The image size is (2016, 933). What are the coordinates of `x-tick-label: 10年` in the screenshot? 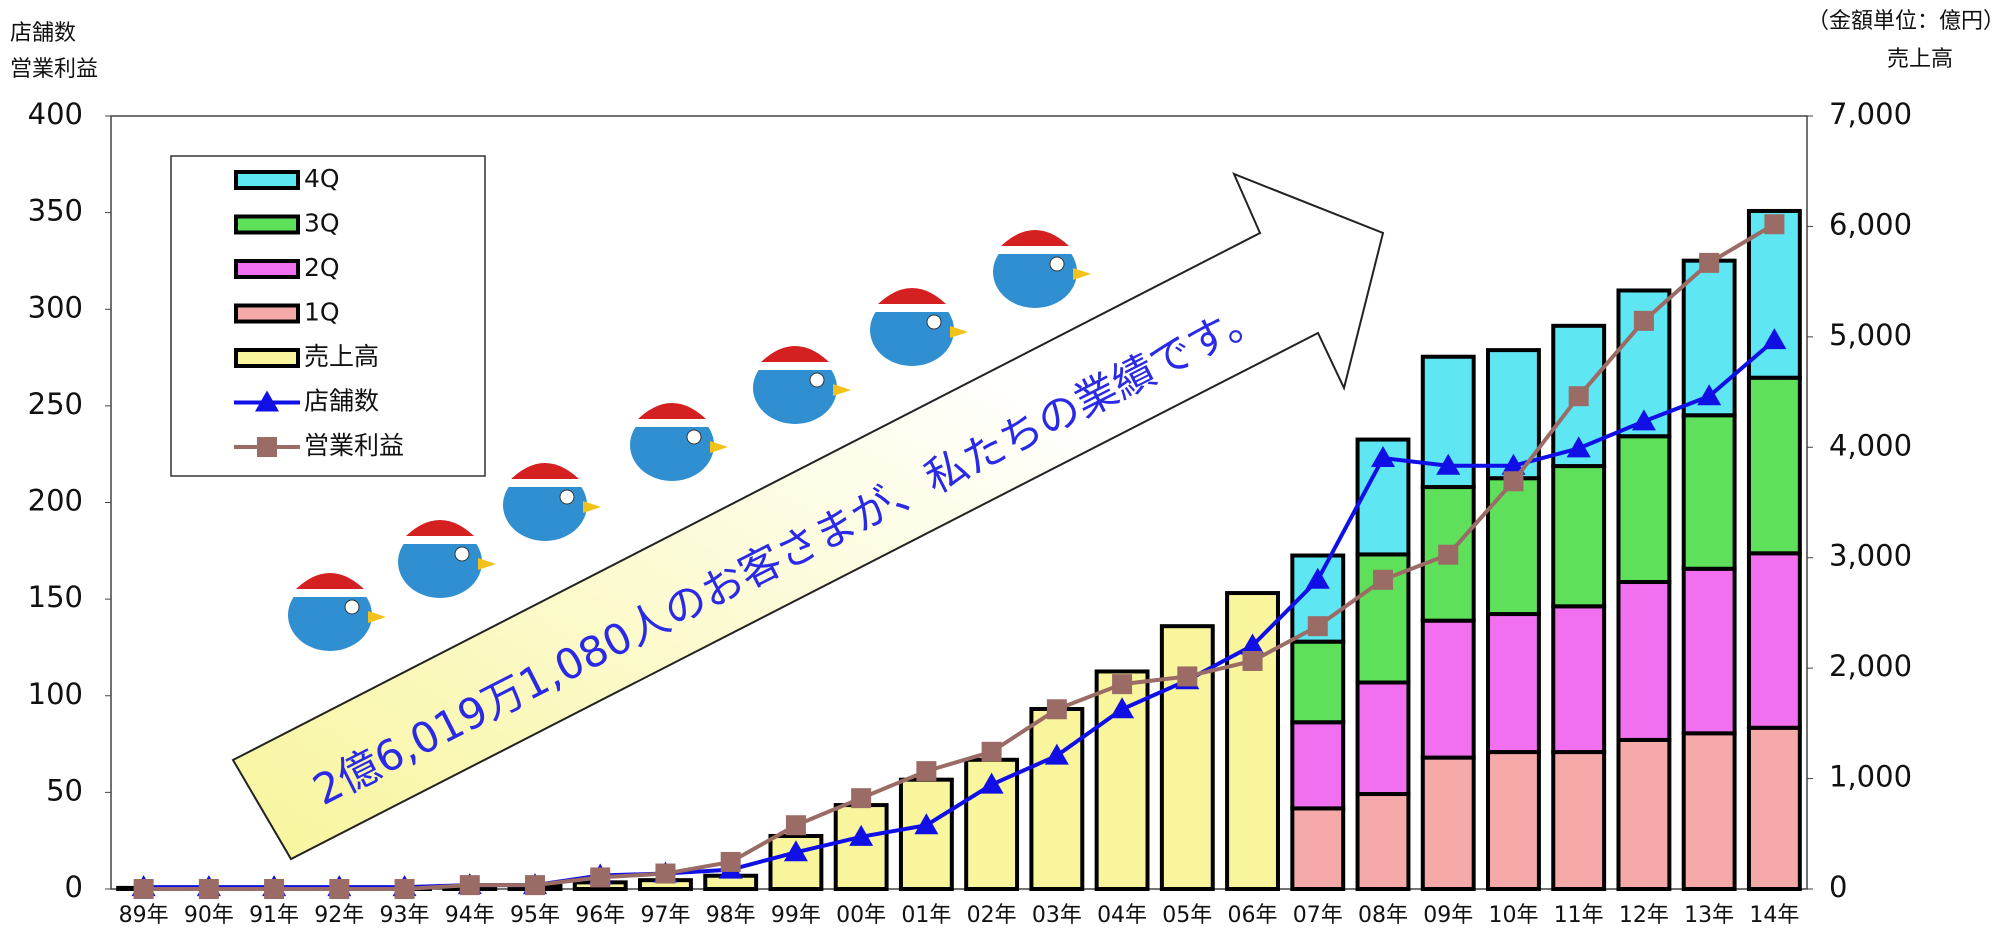 It's located at (1513, 915).